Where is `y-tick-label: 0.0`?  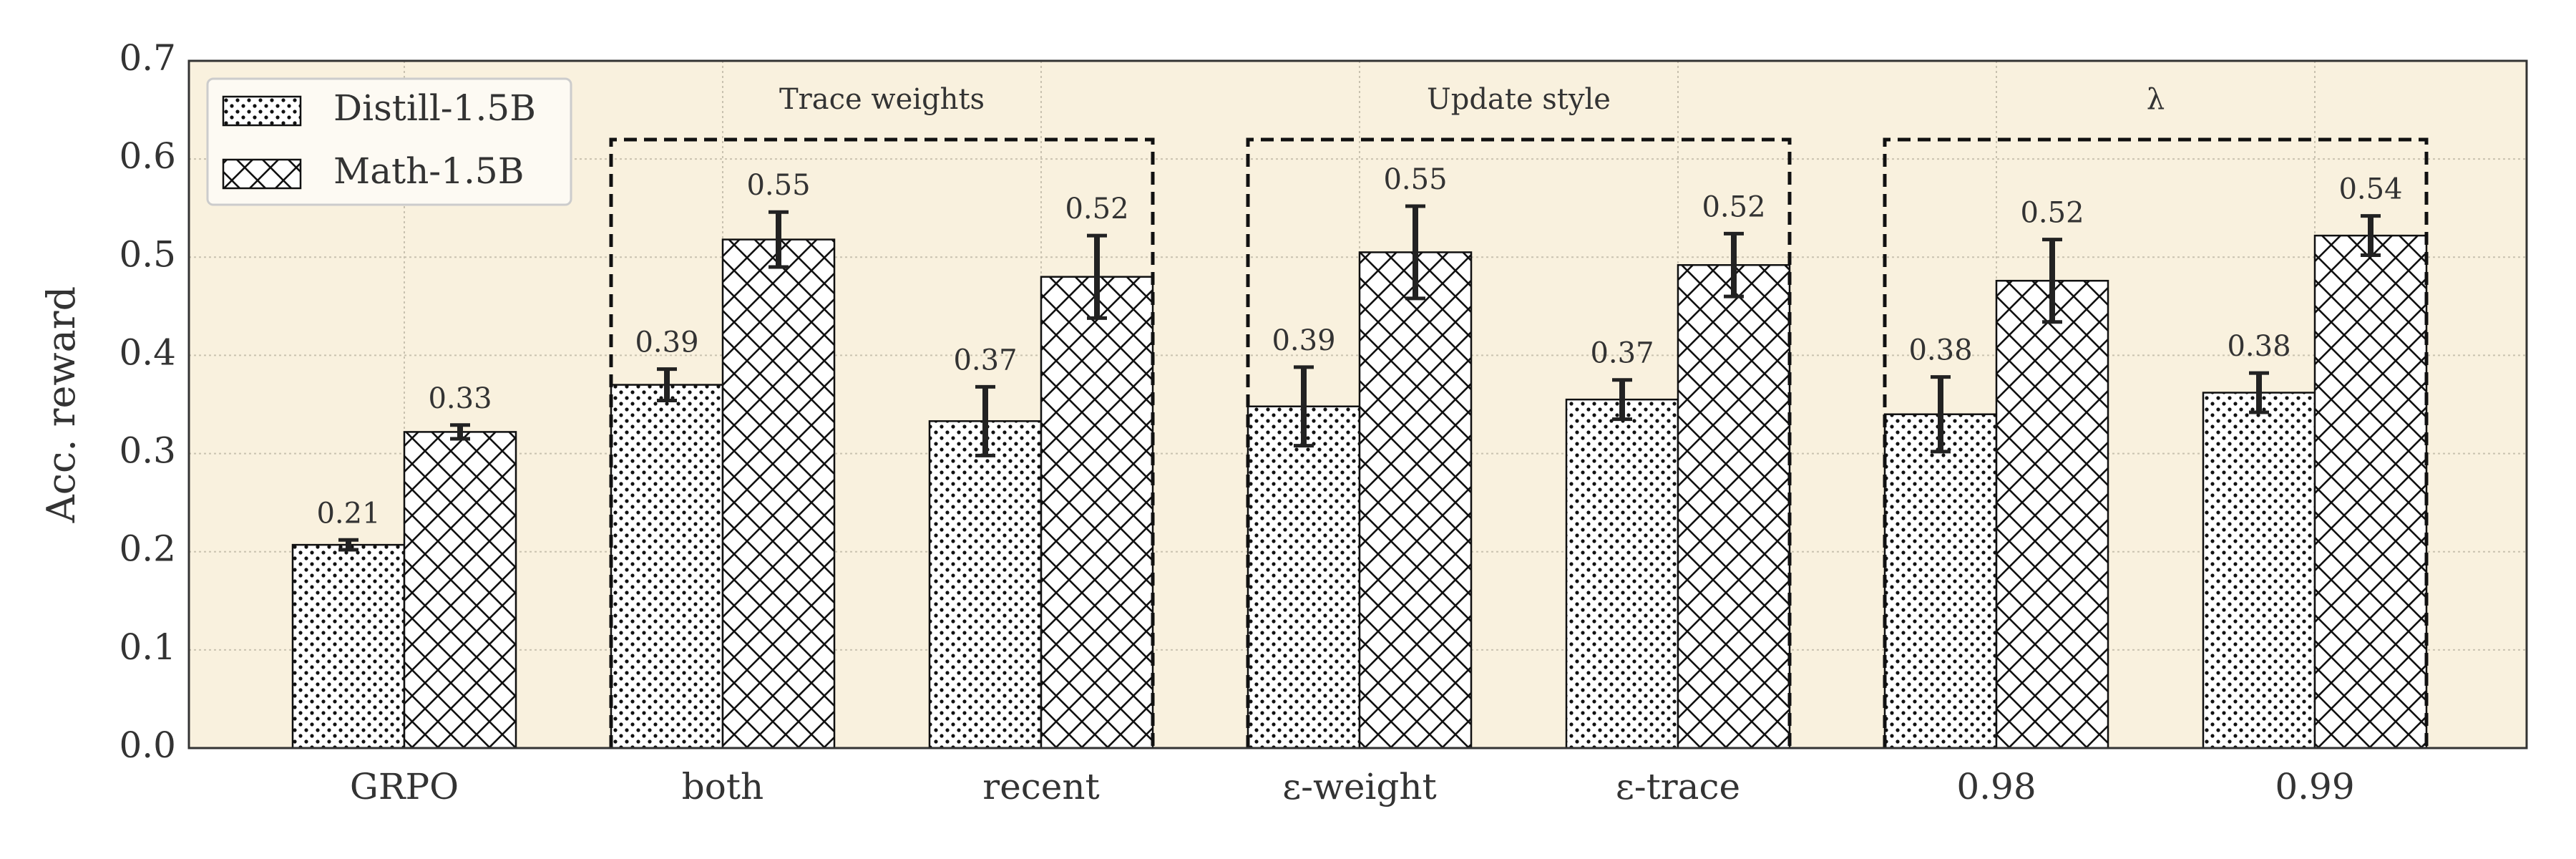 y-tick-label: 0.0 is located at coordinates (147, 745).